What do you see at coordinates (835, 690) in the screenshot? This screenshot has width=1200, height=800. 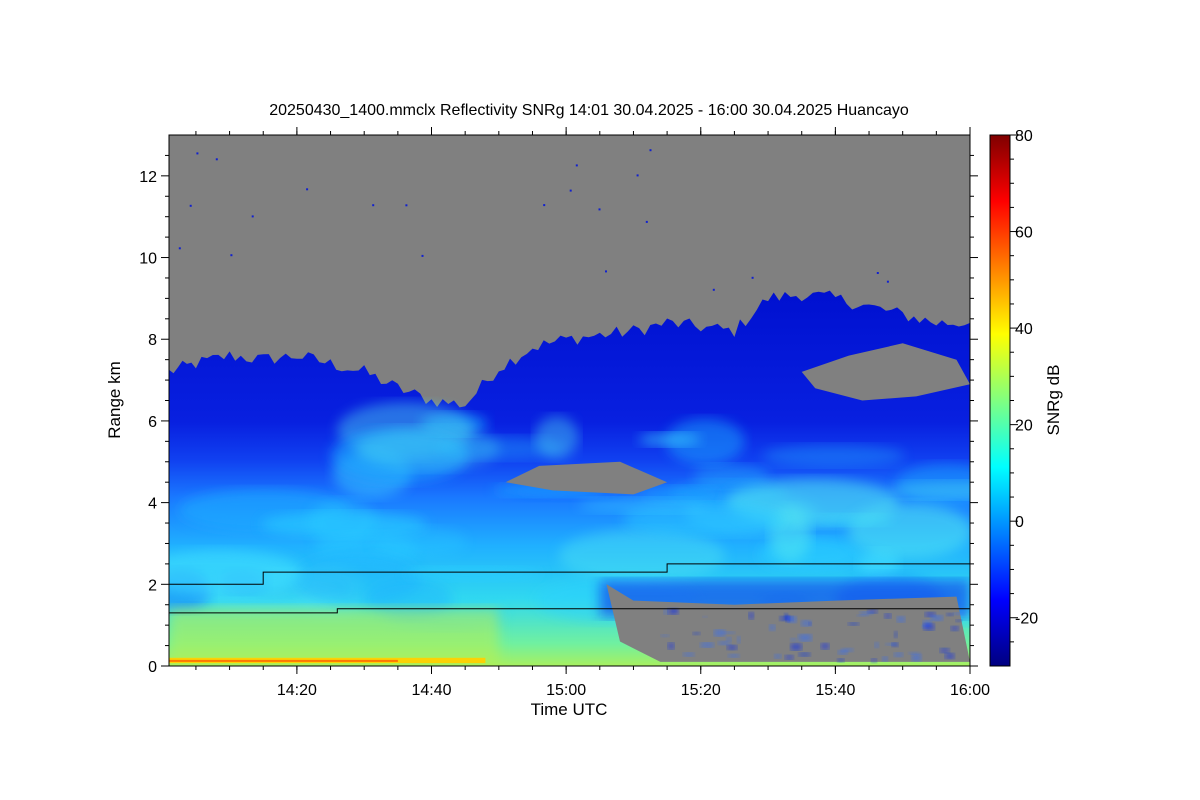 I see `x-tick-label: 15:40` at bounding box center [835, 690].